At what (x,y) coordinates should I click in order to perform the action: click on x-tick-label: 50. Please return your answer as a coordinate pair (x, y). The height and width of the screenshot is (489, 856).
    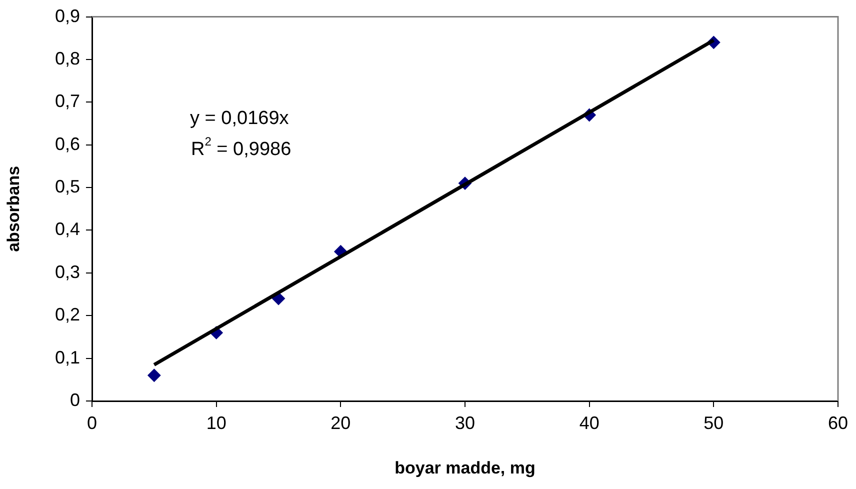
    Looking at the image, I should click on (714, 422).